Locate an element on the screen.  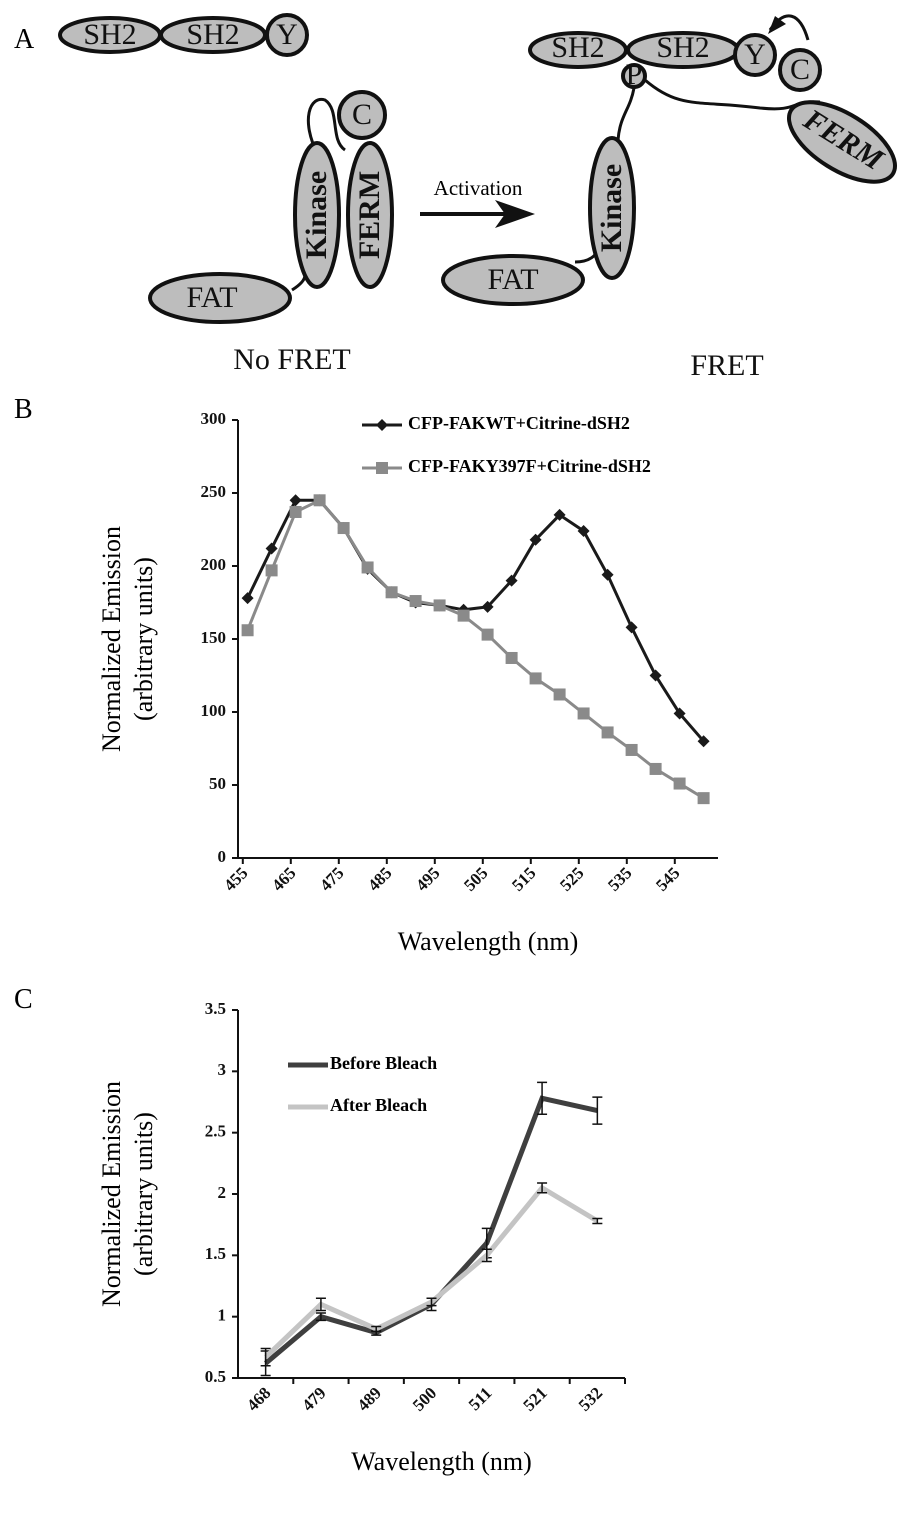
y-tick-label: 0 is located at coordinates (222, 856).